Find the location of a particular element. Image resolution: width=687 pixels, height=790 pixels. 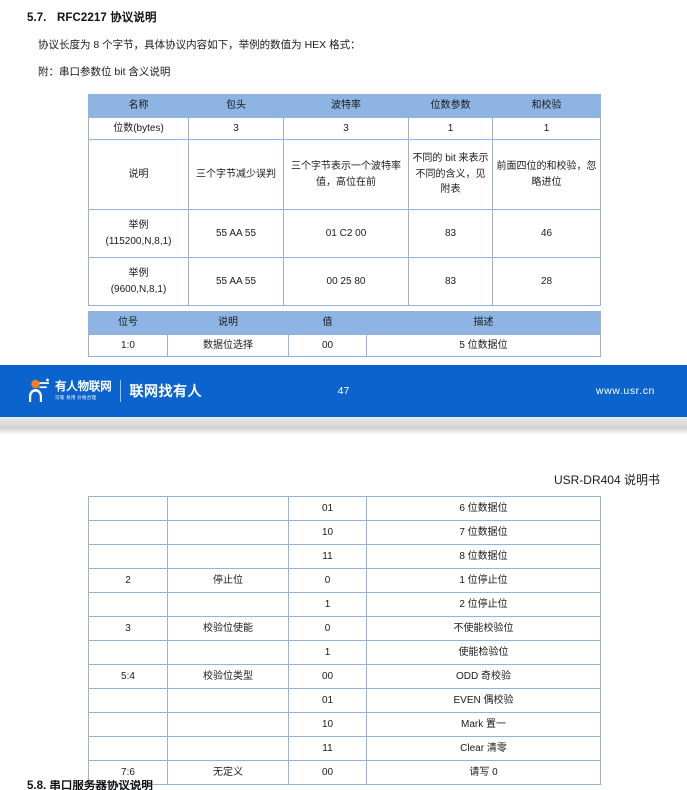

cell-value: 三个字节减少误判 is located at coordinates (236, 174).